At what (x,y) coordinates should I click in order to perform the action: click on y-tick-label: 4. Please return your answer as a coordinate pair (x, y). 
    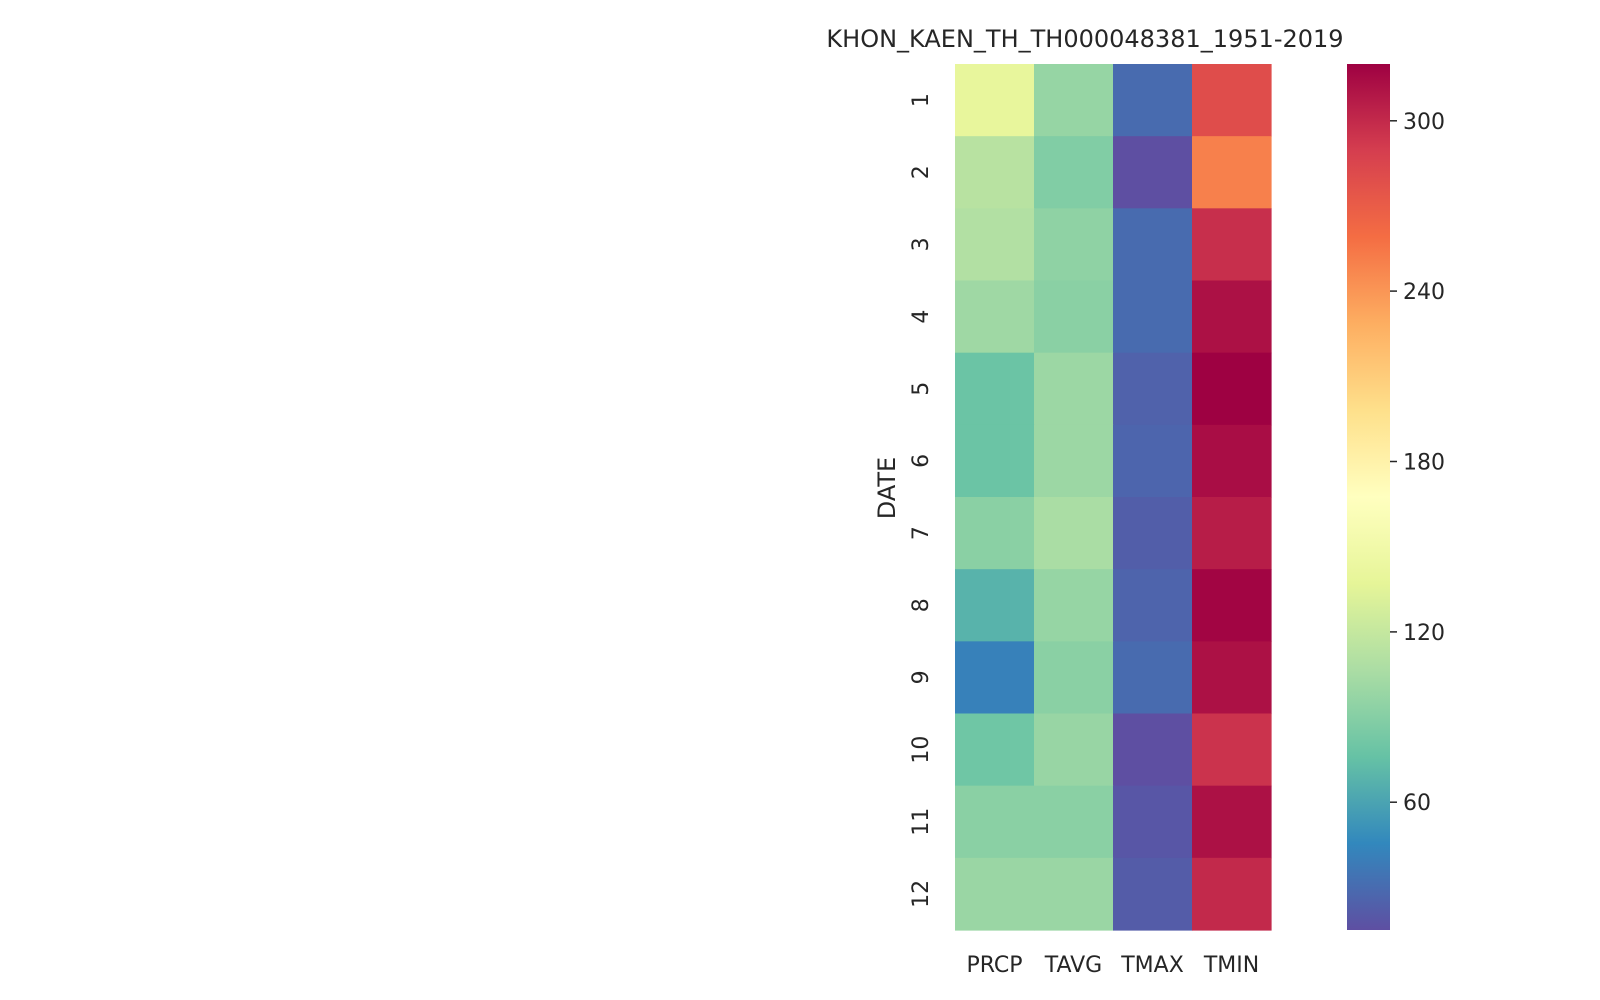
    Looking at the image, I should click on (921, 317).